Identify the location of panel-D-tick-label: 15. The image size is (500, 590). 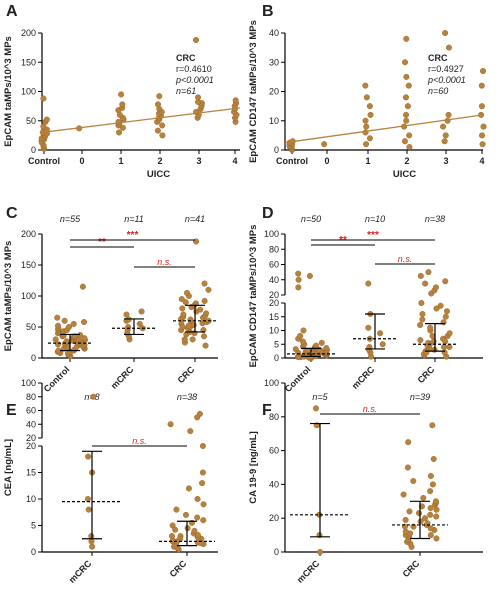
(274, 317).